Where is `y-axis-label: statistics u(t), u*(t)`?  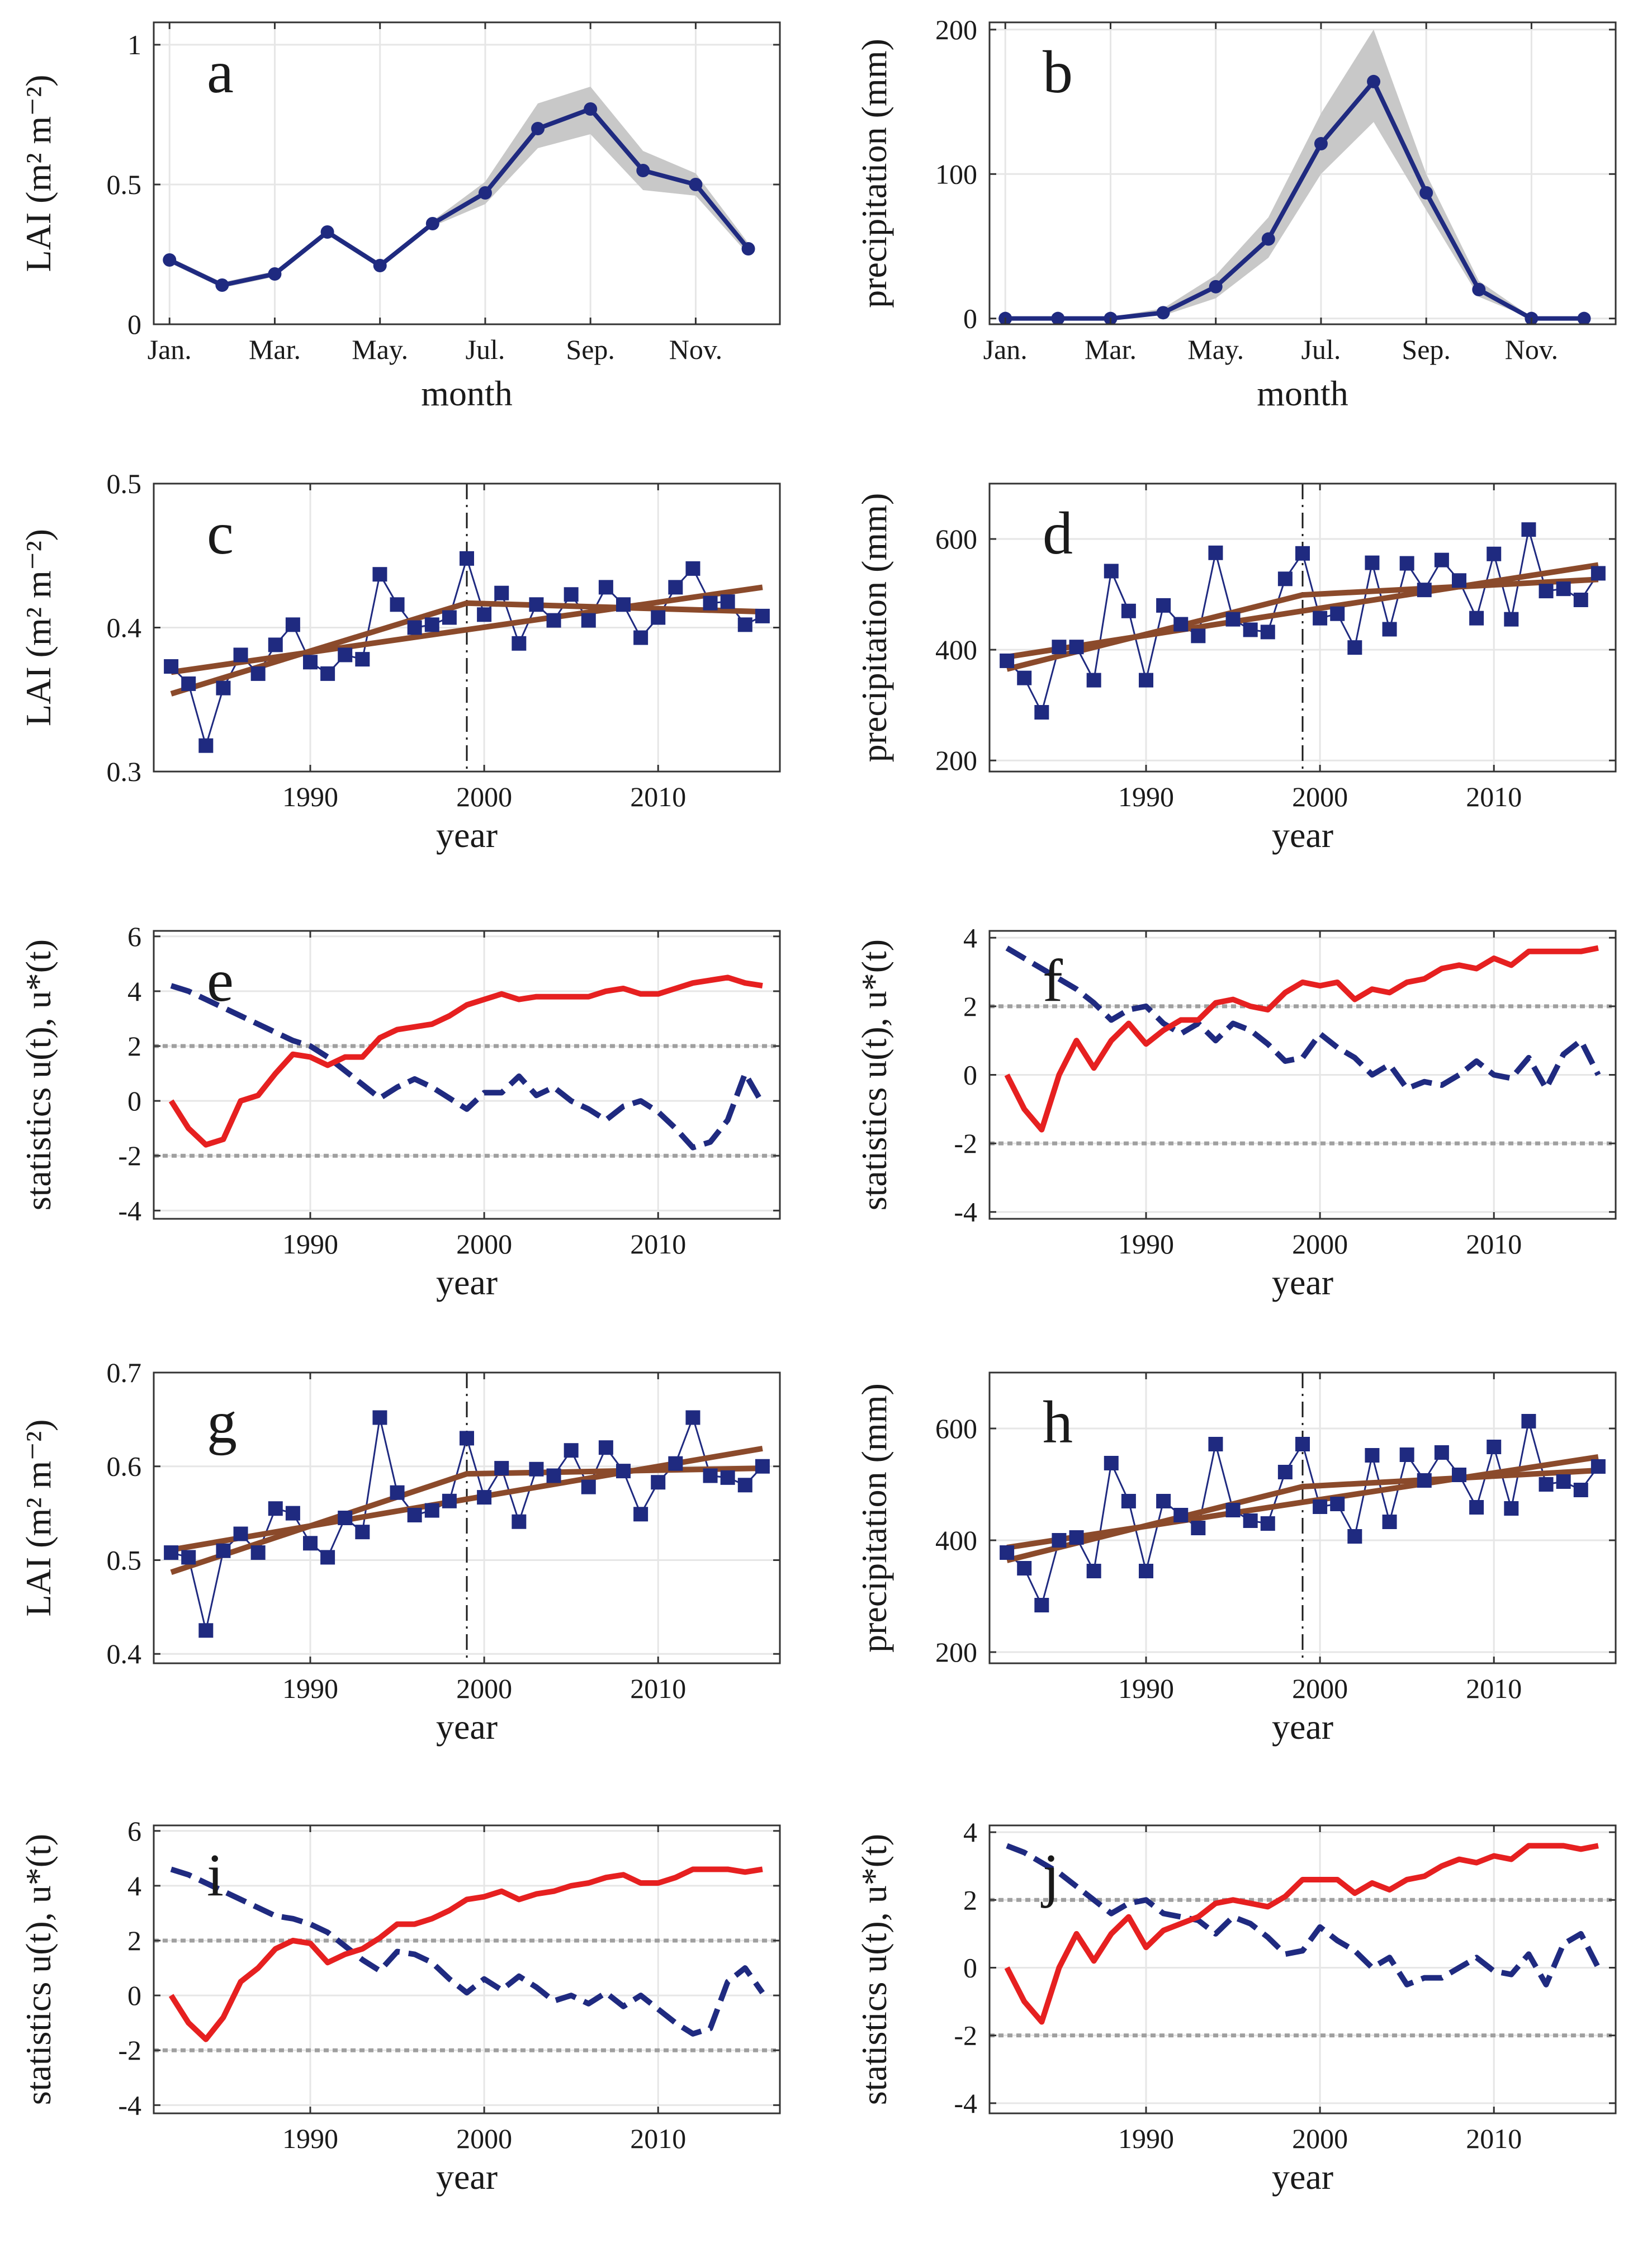 y-axis-label: statistics u(t), u*(t) is located at coordinates (38, 1074).